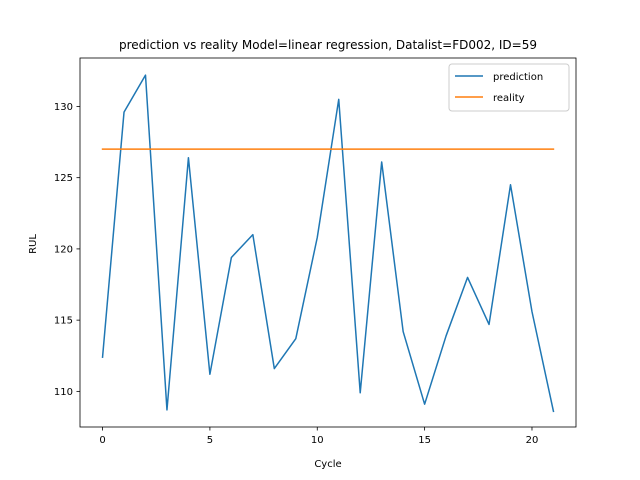 The width and height of the screenshot is (640, 480). Describe the element at coordinates (63, 392) in the screenshot. I see `y-tick-label: 110` at that location.